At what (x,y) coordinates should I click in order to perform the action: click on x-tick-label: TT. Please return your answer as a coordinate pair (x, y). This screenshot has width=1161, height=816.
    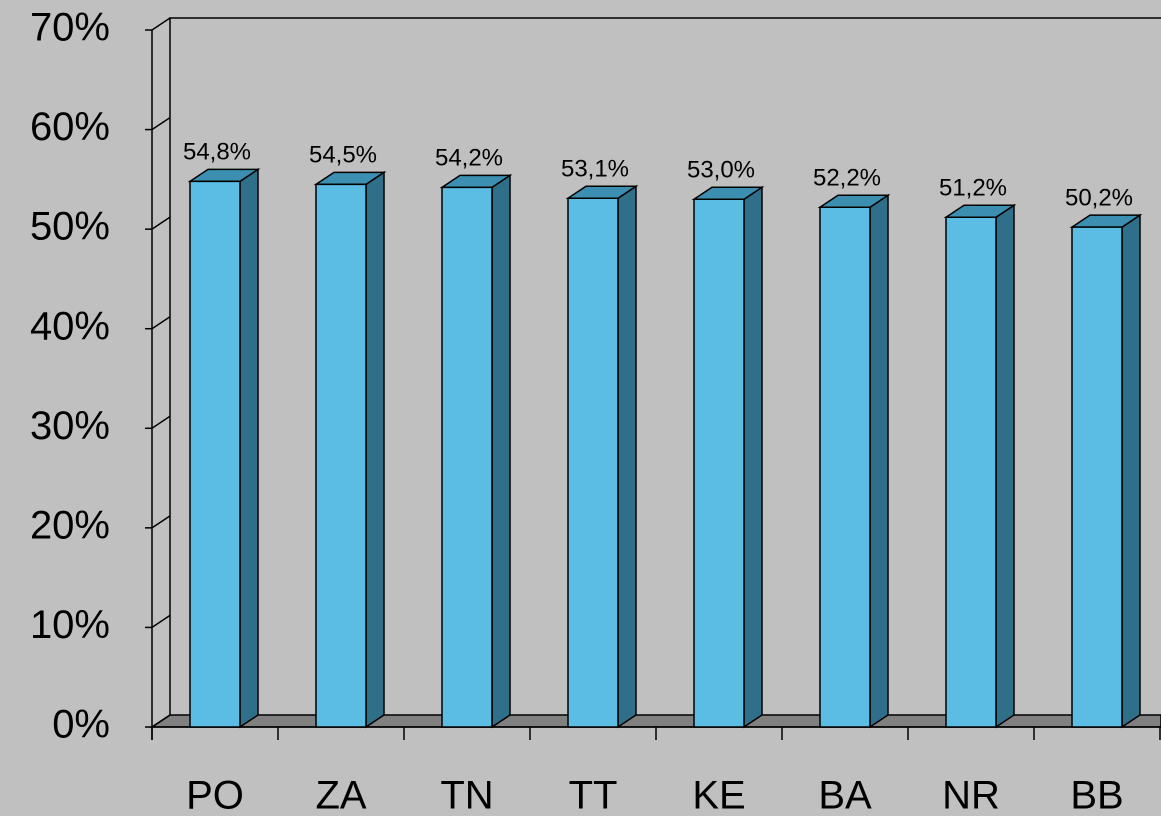
    Looking at the image, I should click on (593, 795).